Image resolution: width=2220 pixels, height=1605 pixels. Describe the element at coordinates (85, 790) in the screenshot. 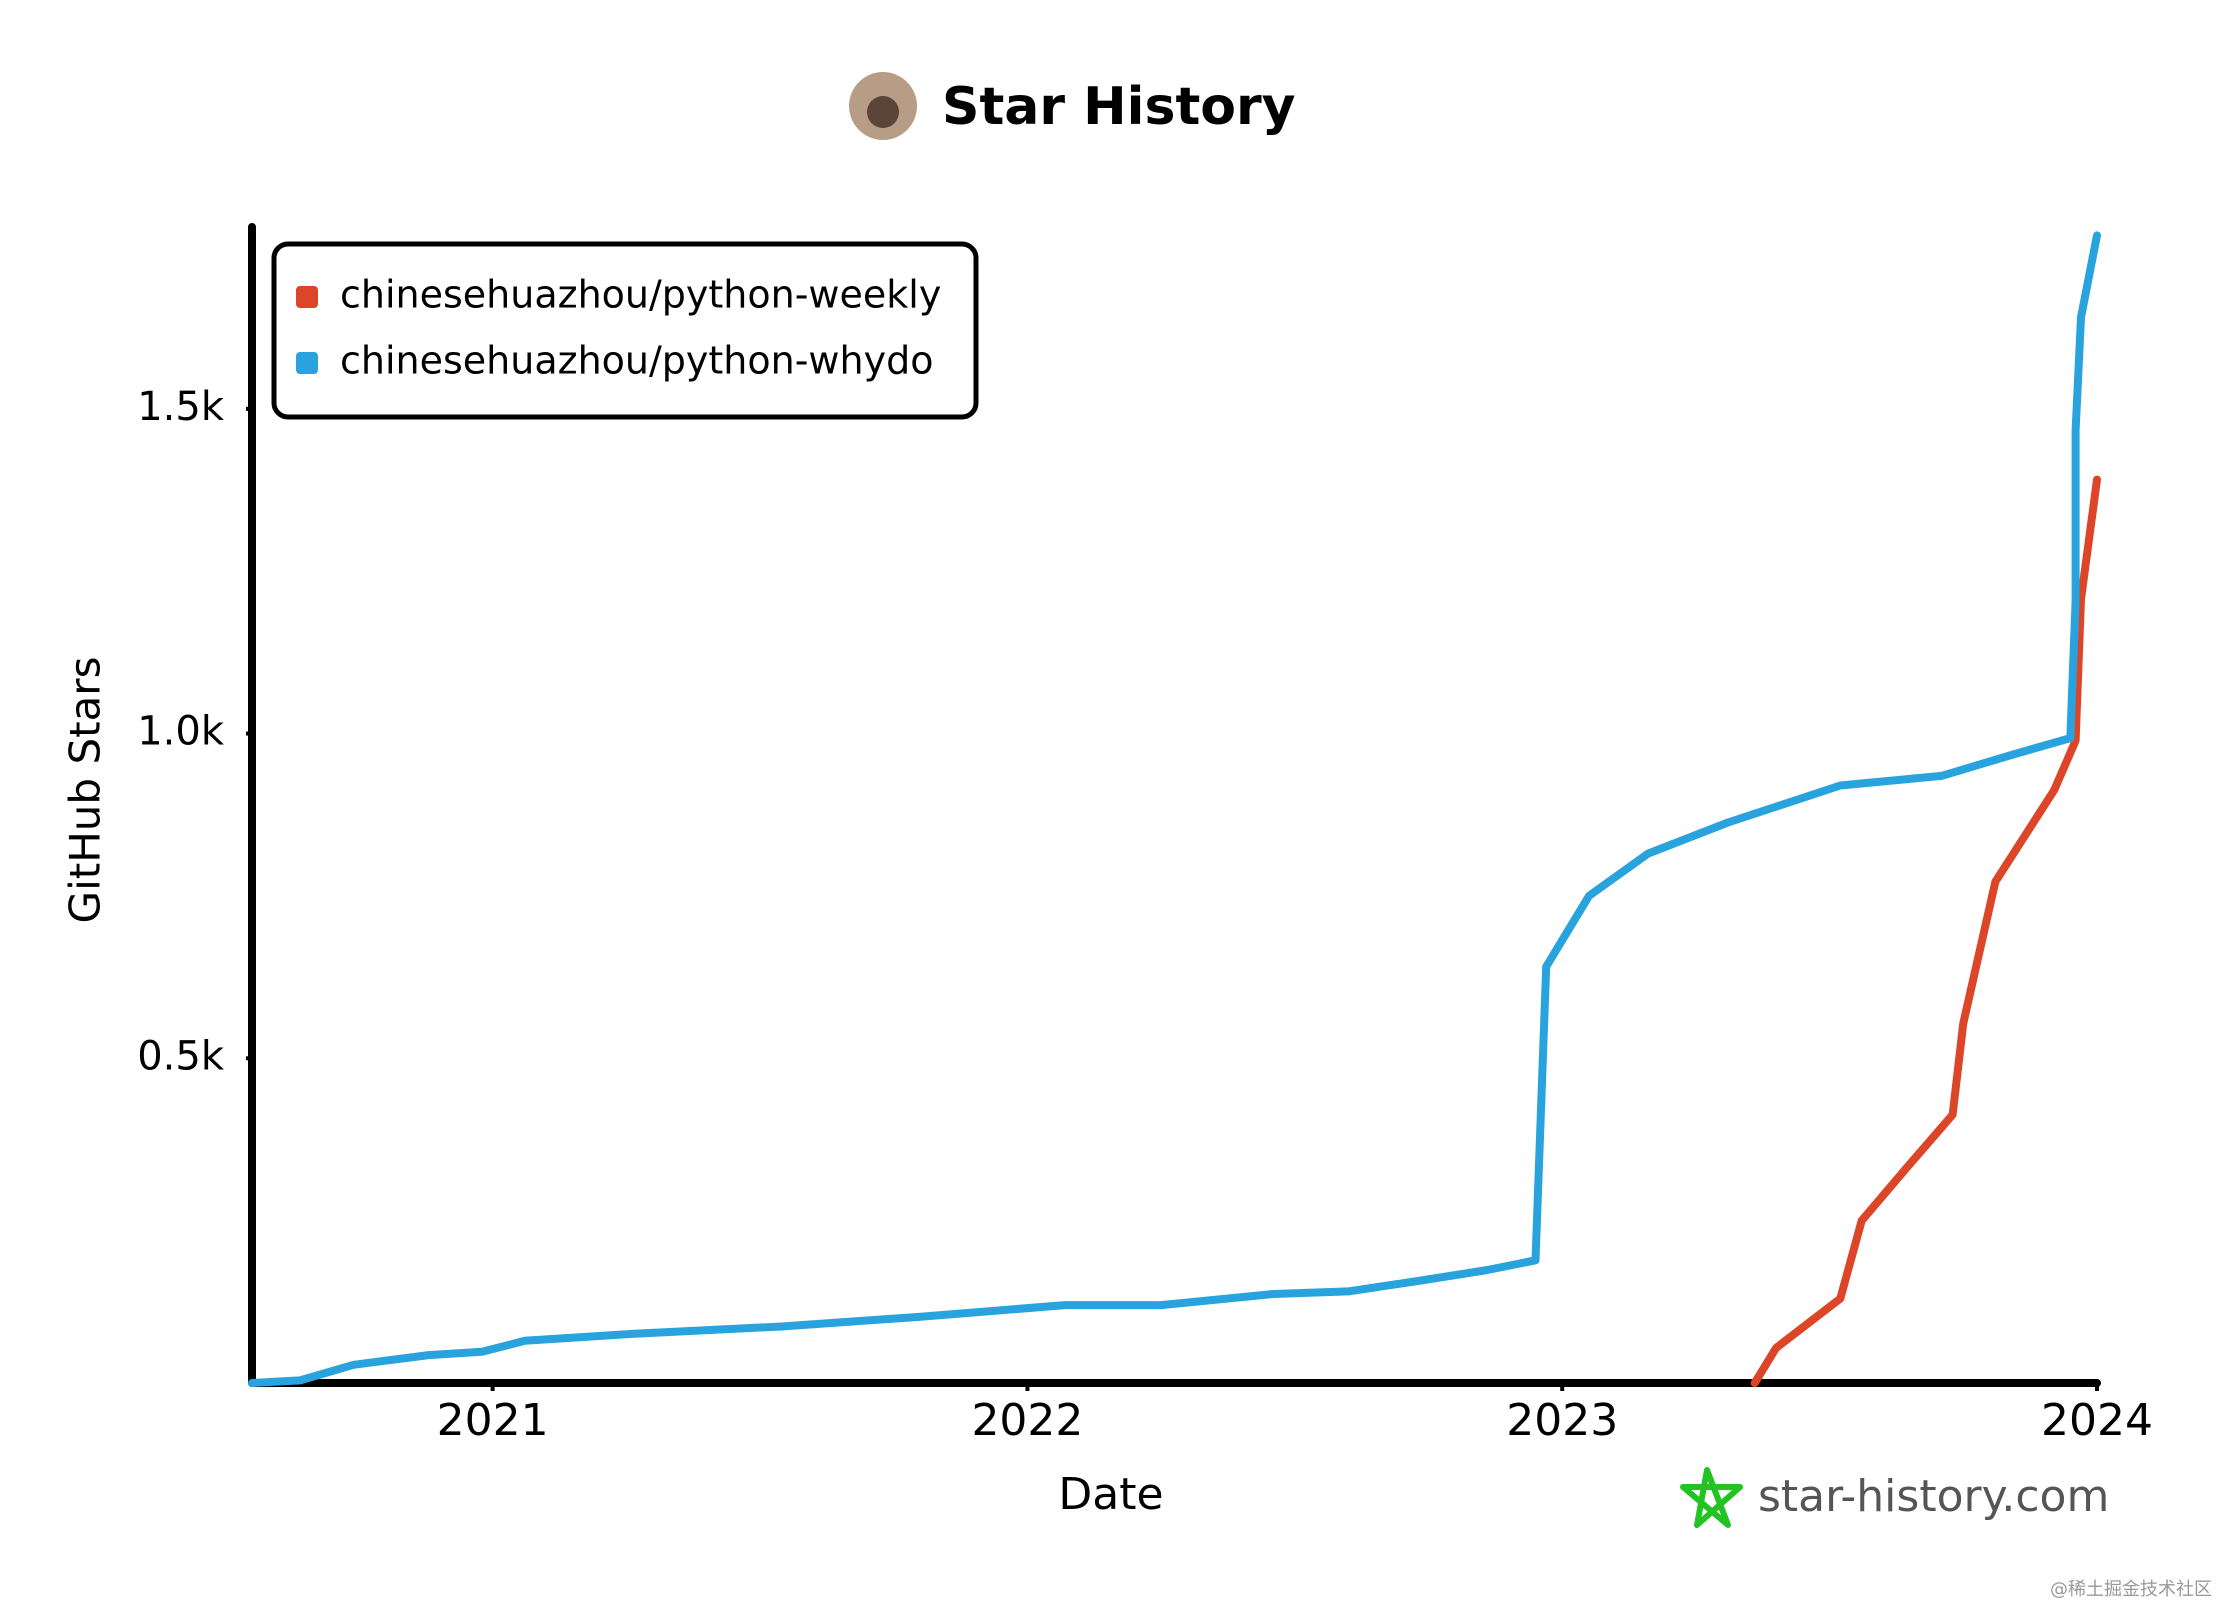

I see `y-axis-label: GitHub Stars` at that location.